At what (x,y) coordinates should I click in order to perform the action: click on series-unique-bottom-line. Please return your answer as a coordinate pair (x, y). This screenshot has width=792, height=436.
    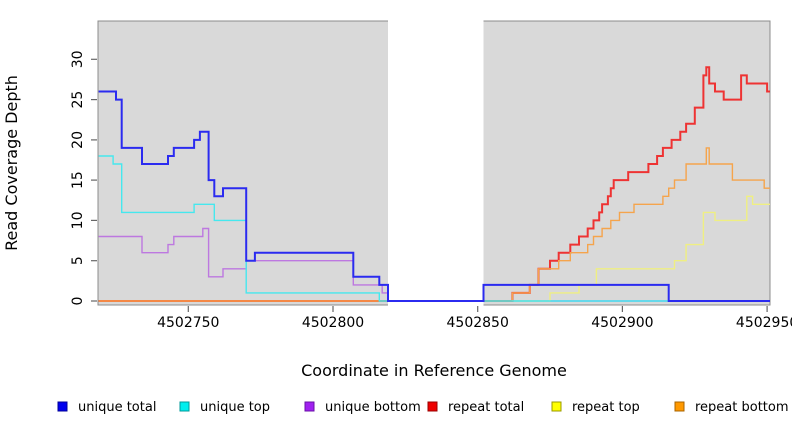
    Looking at the image, I should click on (434, 264).